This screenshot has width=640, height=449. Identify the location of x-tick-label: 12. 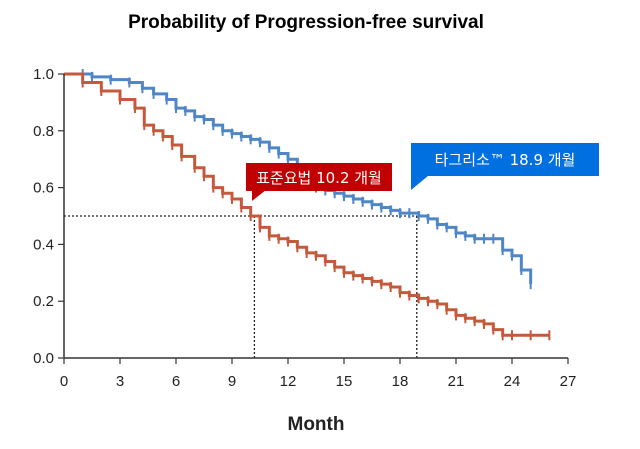
(288, 381).